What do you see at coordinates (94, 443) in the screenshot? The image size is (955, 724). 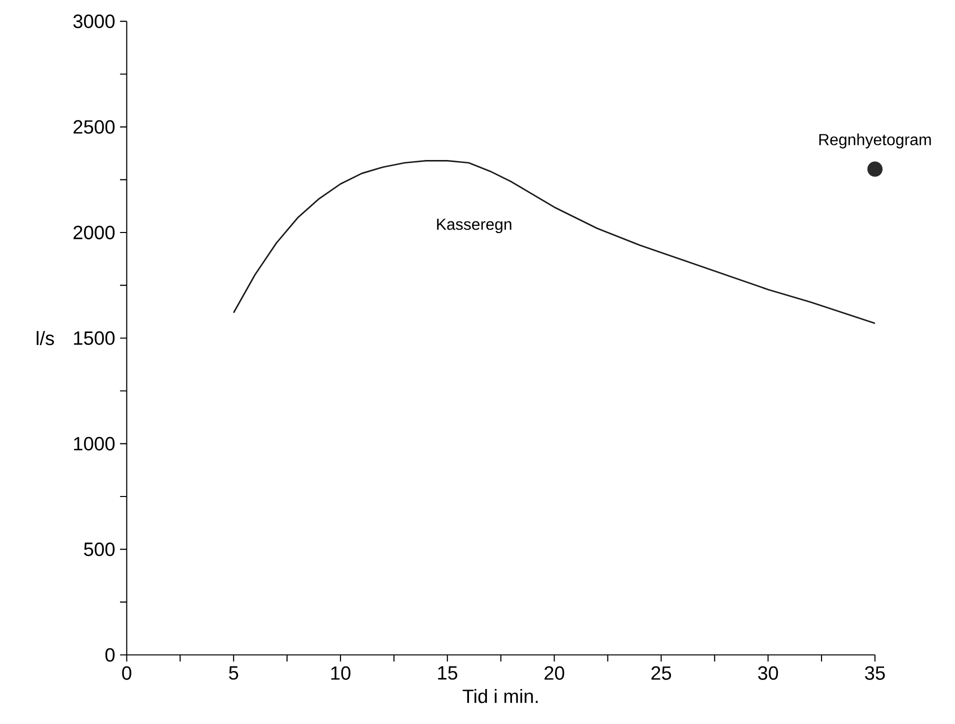 I see `y-tick-label: 1000` at bounding box center [94, 443].